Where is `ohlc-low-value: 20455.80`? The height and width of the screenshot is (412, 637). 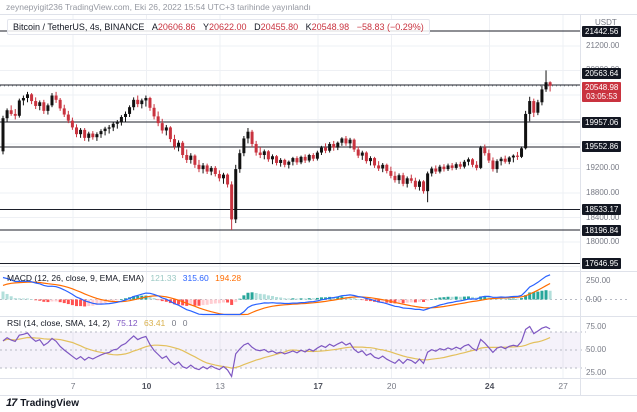
ohlc-low-value: 20455.80 is located at coordinates (279, 27).